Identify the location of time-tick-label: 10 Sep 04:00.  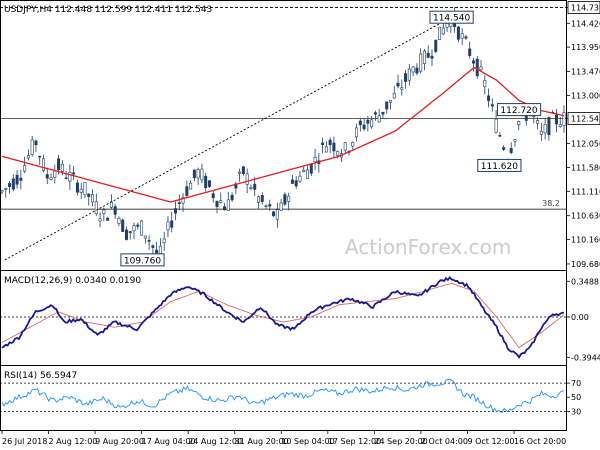
(307, 441).